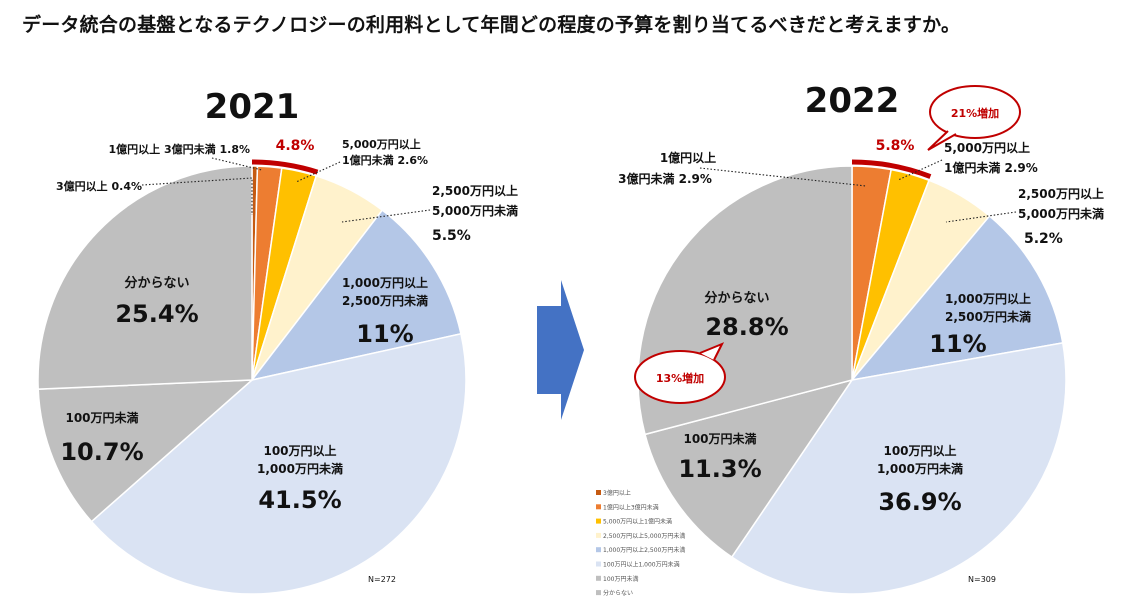 Image resolution: width=1133 pixels, height=606 pixels. I want to click on legend-item: 3億円以上, so click(617, 493).